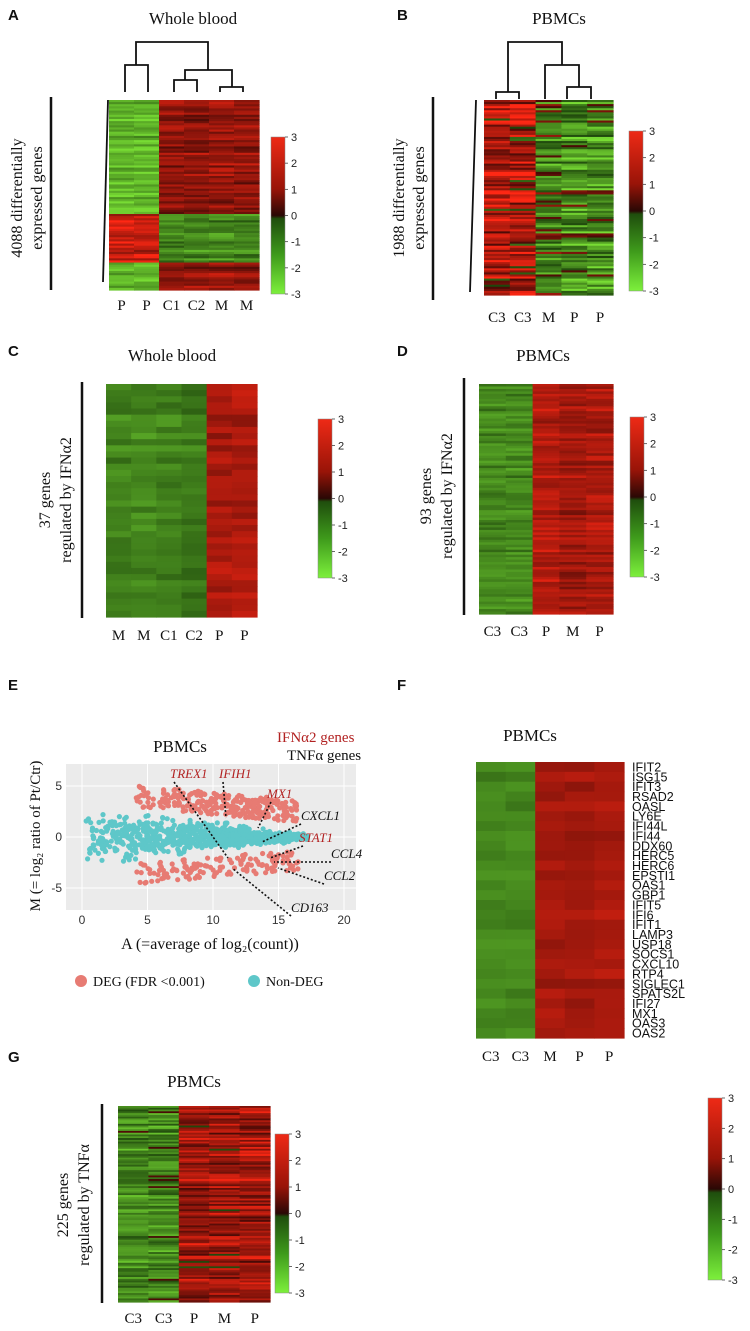  What do you see at coordinates (523, 318) in the screenshot?
I see `column-label: C3` at bounding box center [523, 318].